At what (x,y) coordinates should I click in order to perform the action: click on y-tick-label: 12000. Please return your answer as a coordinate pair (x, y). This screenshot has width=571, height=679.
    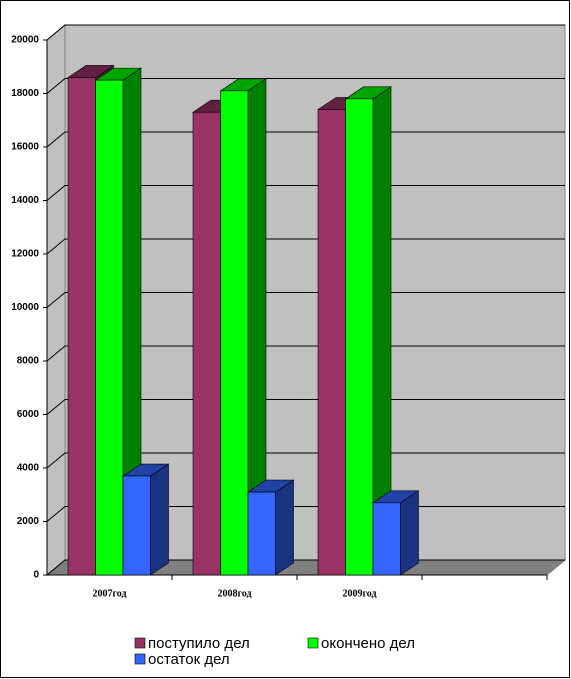
    Looking at the image, I should click on (25, 254).